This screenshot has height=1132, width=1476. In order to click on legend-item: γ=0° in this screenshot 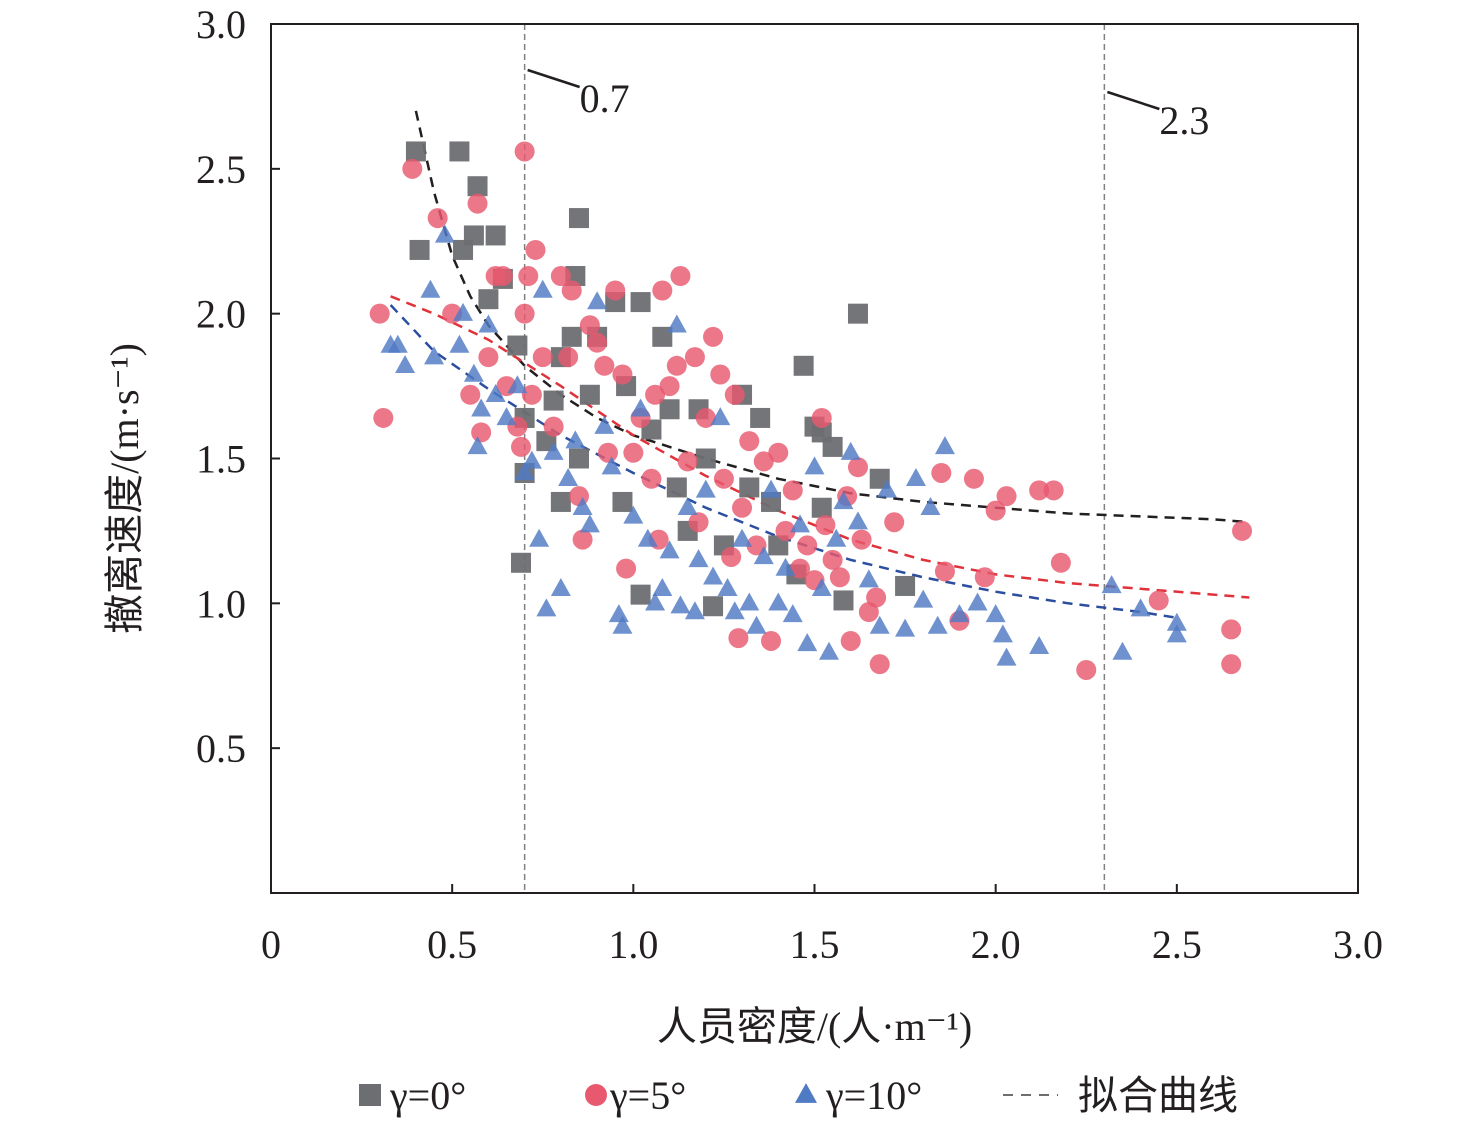, I will do `click(412, 1095)`.